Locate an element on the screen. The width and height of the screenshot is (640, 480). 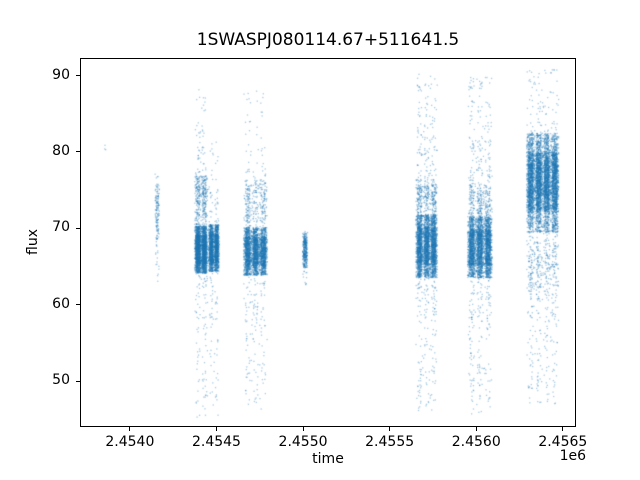
y-axis-label: flux is located at coordinates (33, 242).